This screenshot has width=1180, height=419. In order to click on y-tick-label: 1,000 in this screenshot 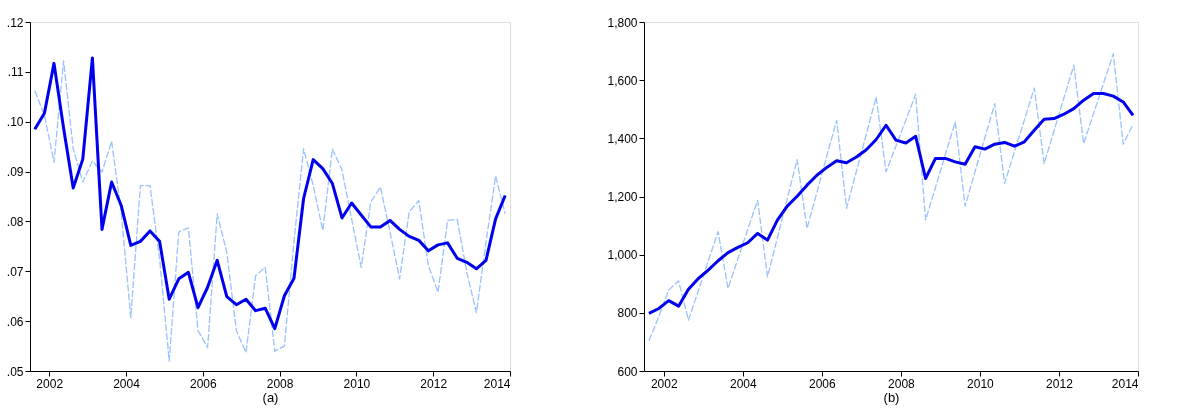, I will do `click(622, 255)`.